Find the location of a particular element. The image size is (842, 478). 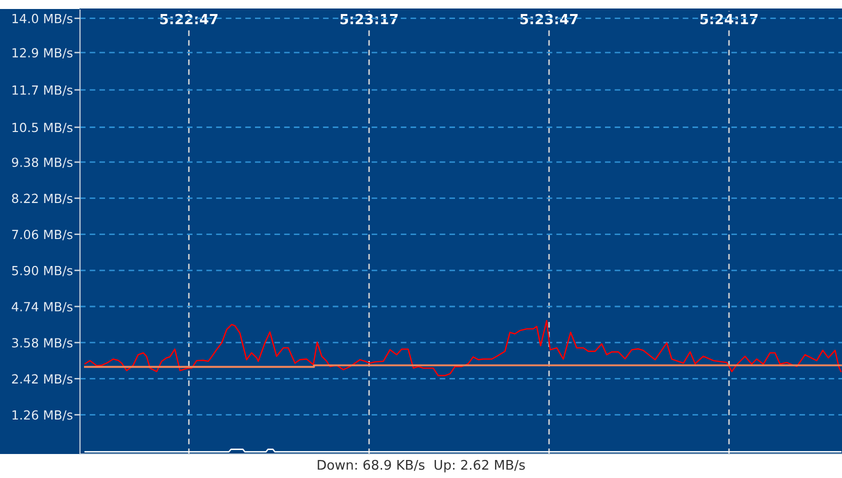

y-tick-label: 12.9 MB/s is located at coordinates (42, 53).